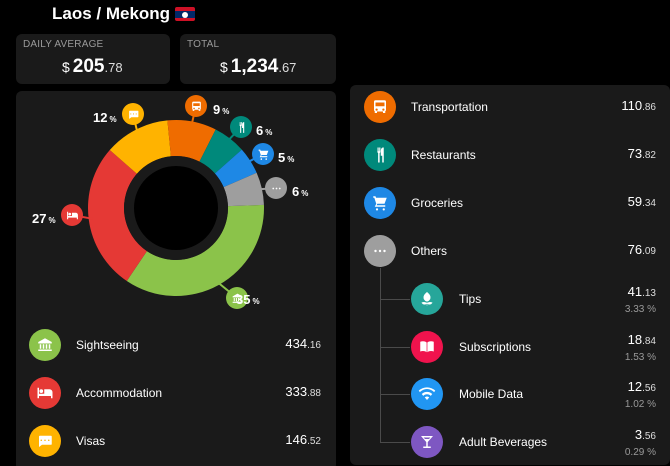 The image size is (670, 466). What do you see at coordinates (44, 218) in the screenshot?
I see `percent-label-accommodation: 27%` at bounding box center [44, 218].